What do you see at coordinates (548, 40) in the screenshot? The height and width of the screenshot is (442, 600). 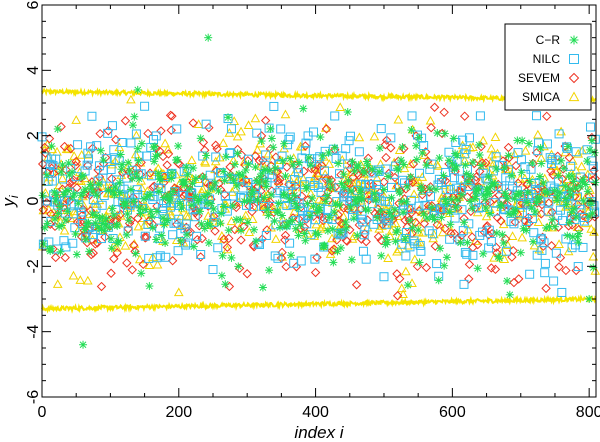 I see `legend-label: C−R` at bounding box center [548, 40].